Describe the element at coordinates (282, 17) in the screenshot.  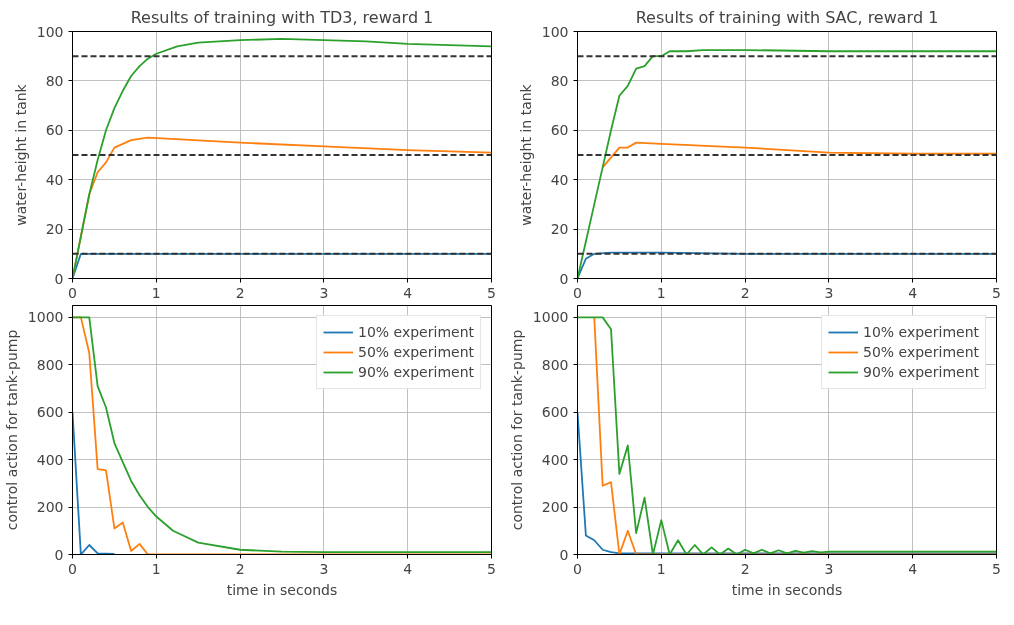
I see `chart-title: Results of training with TD3, reward 1` at that location.